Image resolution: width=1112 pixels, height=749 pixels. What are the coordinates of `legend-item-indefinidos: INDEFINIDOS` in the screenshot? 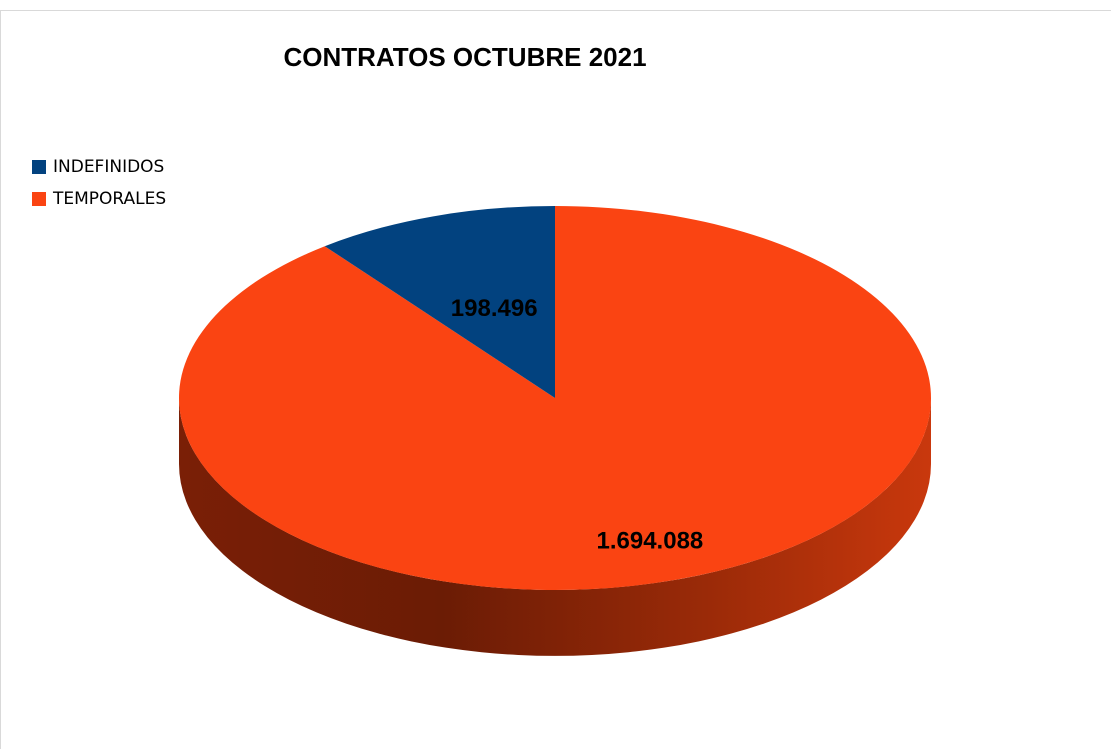 It's located at (99, 167).